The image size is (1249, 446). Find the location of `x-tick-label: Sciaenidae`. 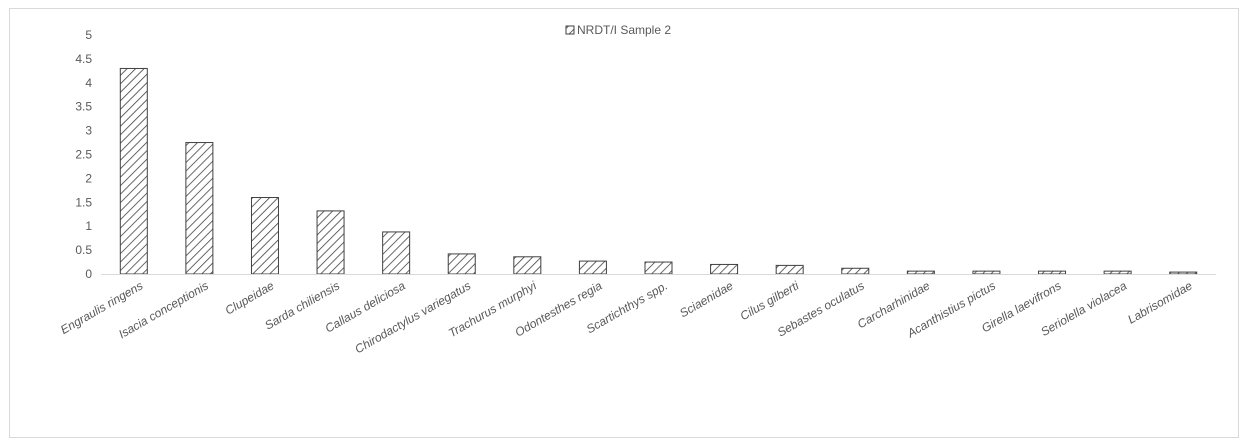

x-tick-label: Sciaenidae is located at coordinates (706, 299).